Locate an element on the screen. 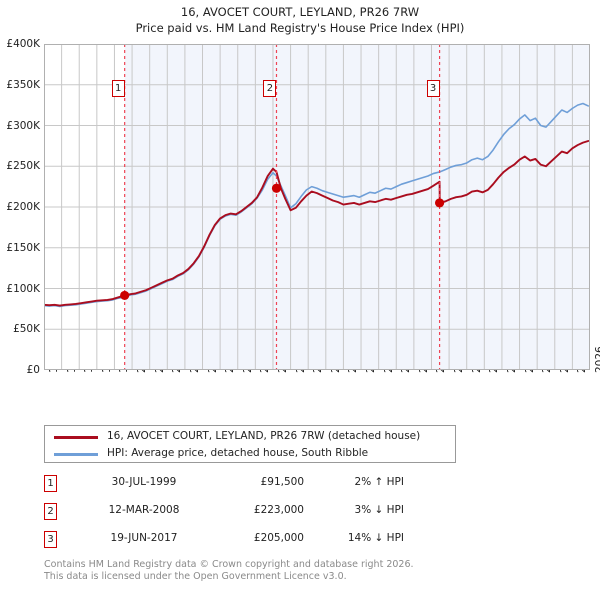 The width and height of the screenshot is (600, 590). row-hpi-delta: 14% ↓ HPI is located at coordinates (375, 538).